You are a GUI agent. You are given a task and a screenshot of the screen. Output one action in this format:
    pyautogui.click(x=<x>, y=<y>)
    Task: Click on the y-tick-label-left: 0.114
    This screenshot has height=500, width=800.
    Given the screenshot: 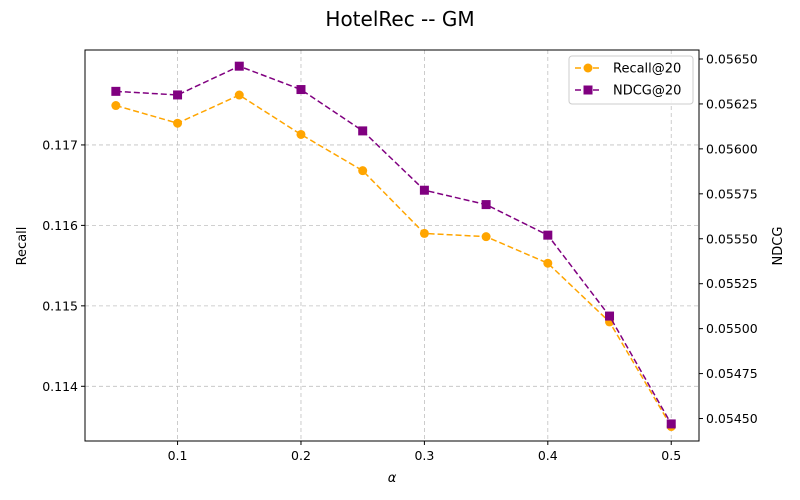 What is the action you would take?
    pyautogui.click(x=60, y=386)
    